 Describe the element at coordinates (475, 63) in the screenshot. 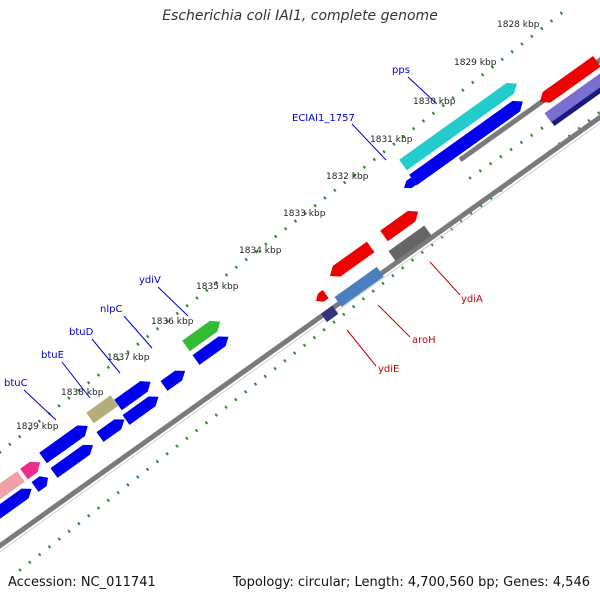

I see `kbp-label: 1829 kbp` at that location.